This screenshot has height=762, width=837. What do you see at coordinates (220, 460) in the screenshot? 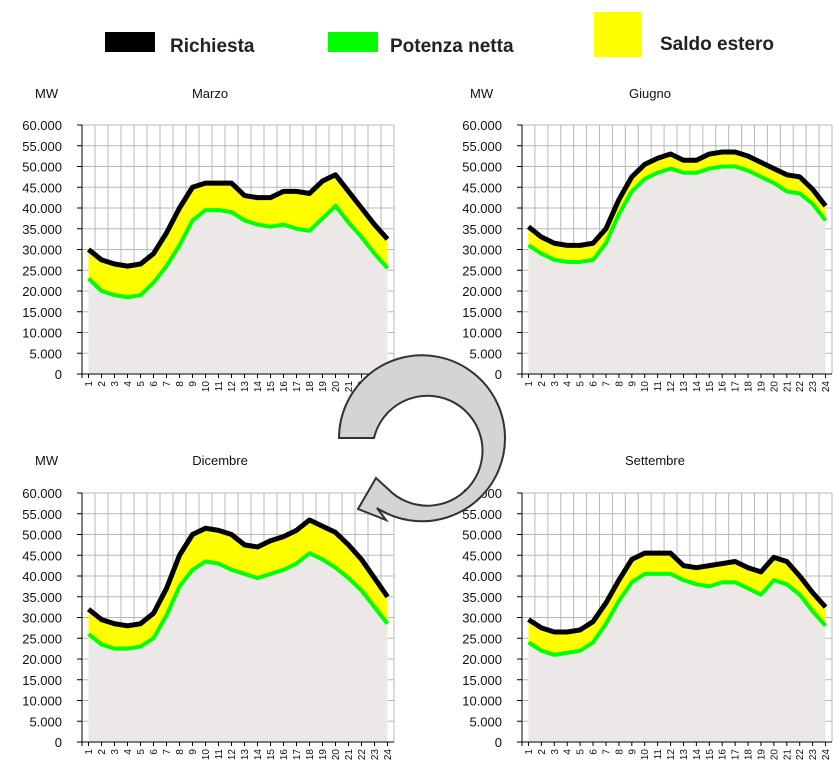
I see `panel-title: Dicembre` at bounding box center [220, 460].